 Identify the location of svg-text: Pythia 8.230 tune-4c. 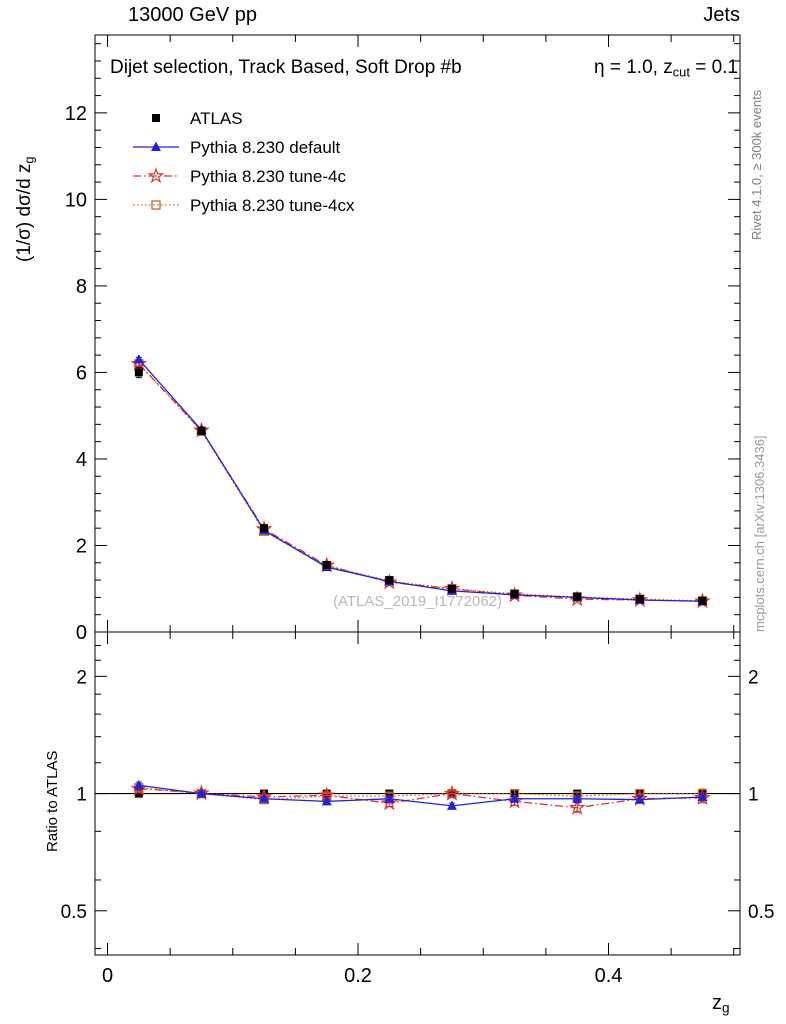
(268, 176).